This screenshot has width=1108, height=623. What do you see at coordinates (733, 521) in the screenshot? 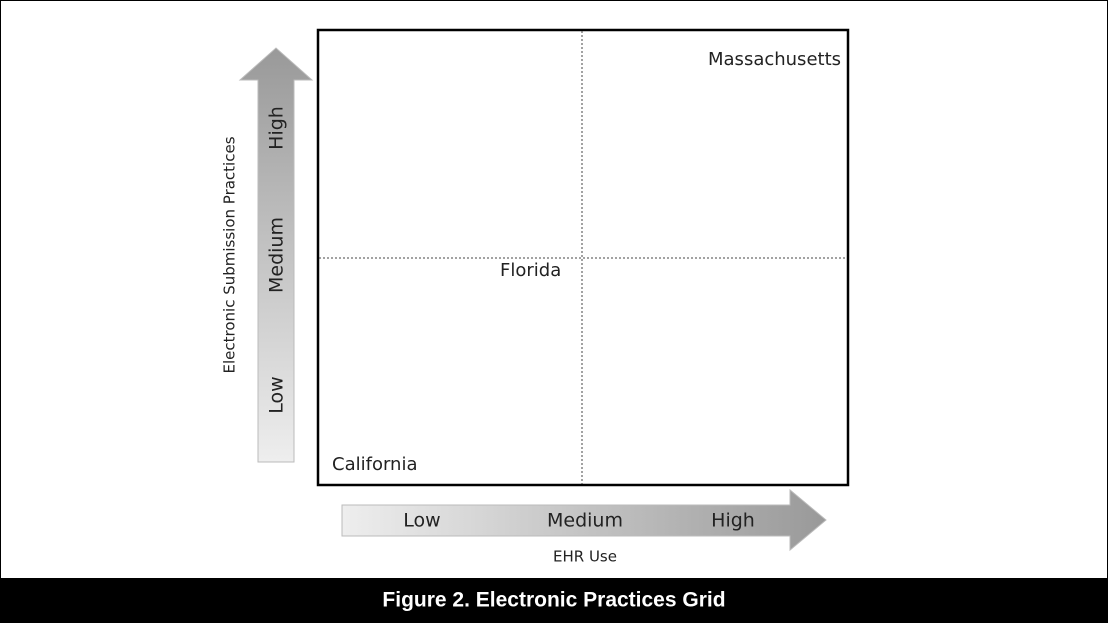
I see `x-level: High` at bounding box center [733, 521].